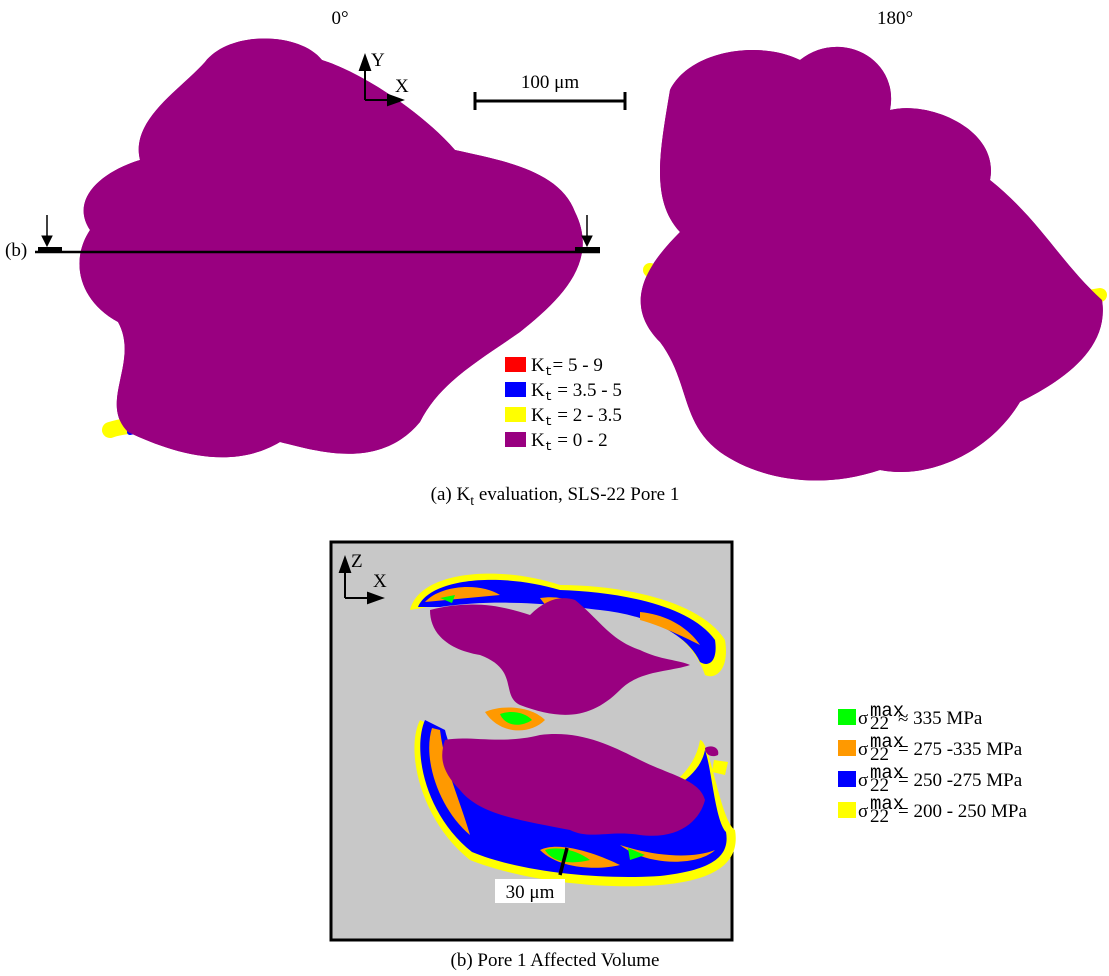 The width and height of the screenshot is (1109, 976). I want to click on legend-label: Kt= 5 - 9, so click(567, 367).